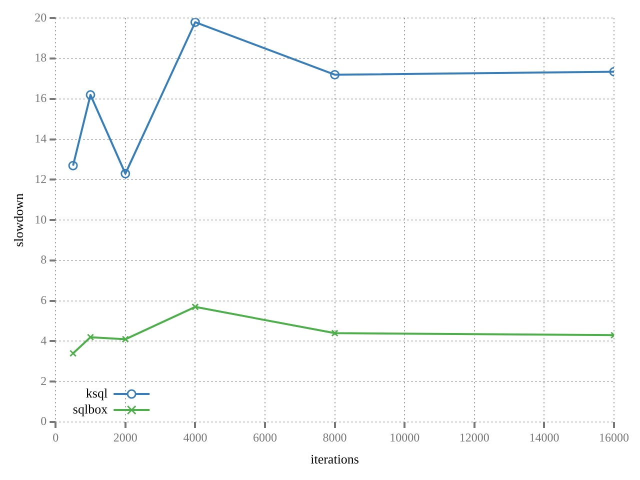 This screenshot has height=480, width=640. Describe the element at coordinates (40, 98) in the screenshot. I see `y-tick-label: 16` at that location.